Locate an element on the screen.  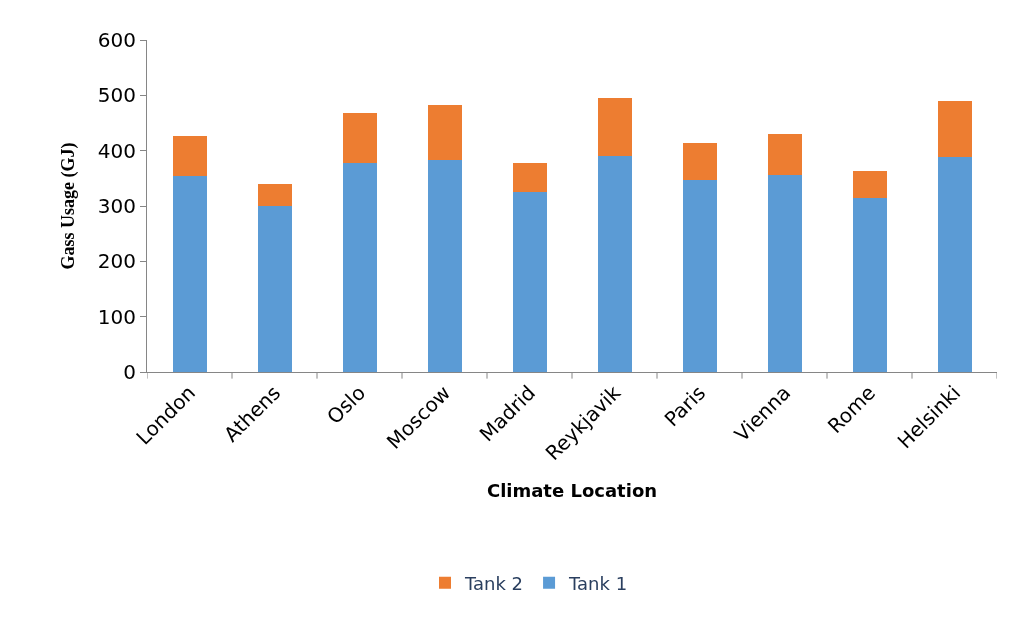
x-axis-title: Climate Location is located at coordinates (572, 491).